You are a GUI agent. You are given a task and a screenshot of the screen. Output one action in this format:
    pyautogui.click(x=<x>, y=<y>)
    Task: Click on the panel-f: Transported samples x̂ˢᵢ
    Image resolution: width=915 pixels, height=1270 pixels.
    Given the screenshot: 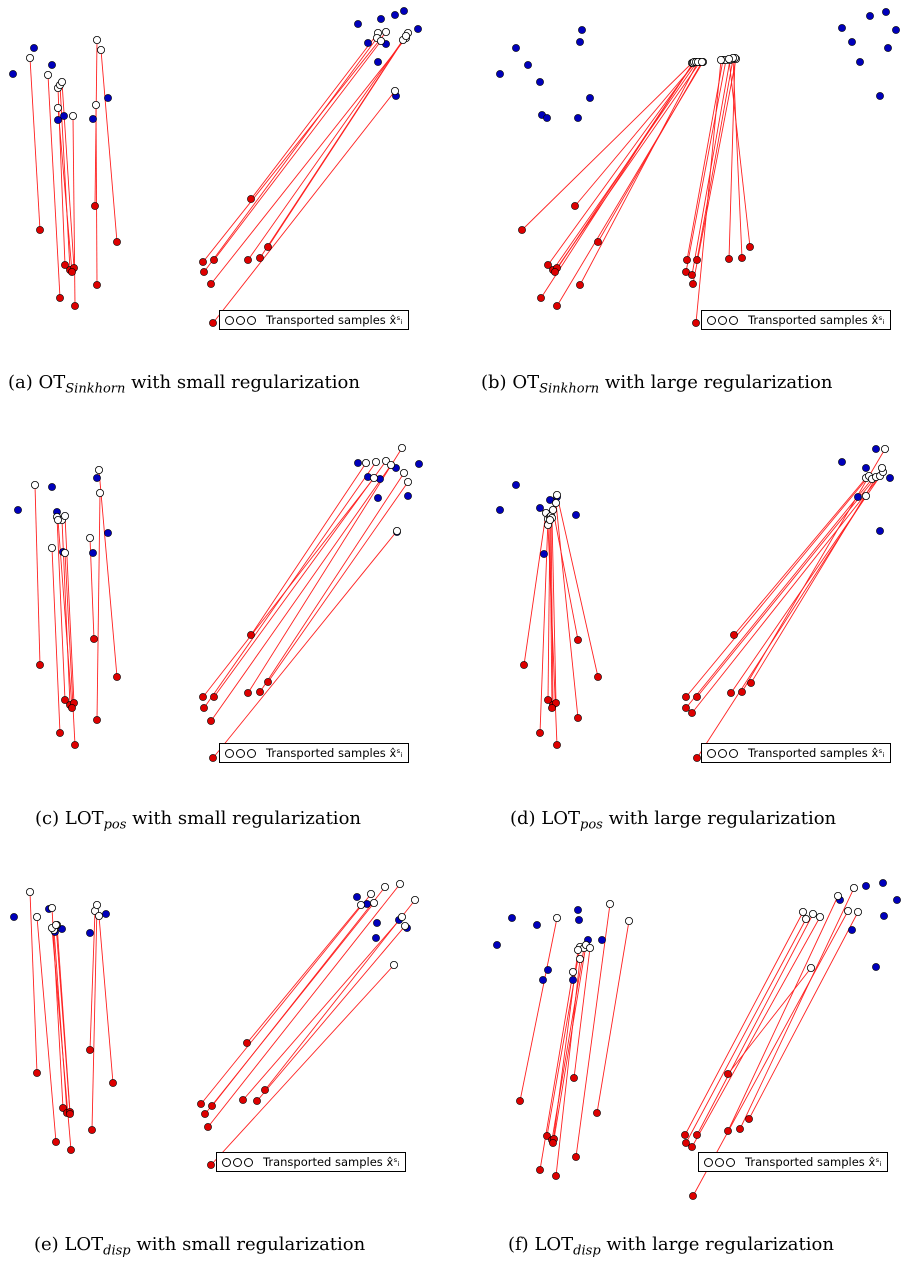 What is the action you would take?
    pyautogui.click(x=686, y=1035)
    